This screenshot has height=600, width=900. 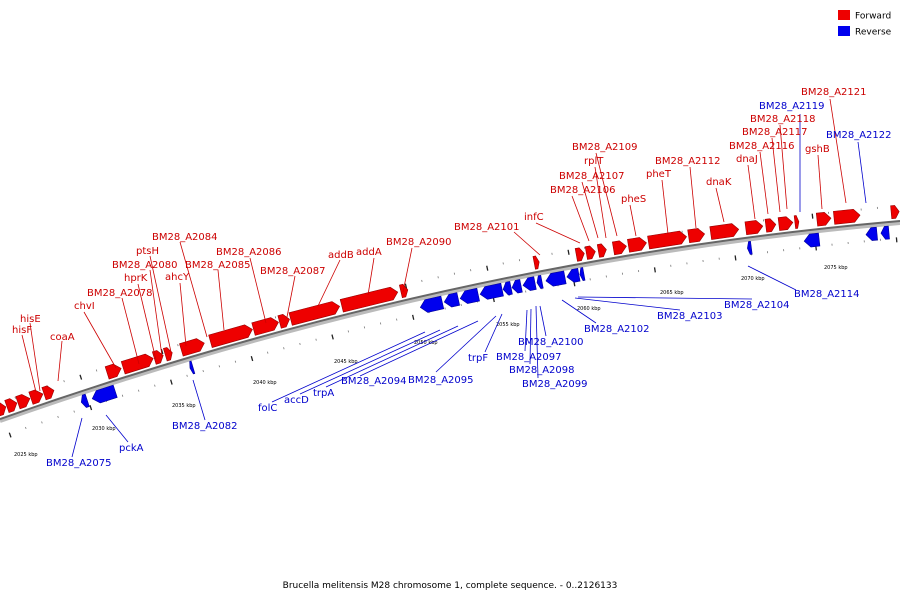 I want to click on gene-label: trpA, so click(x=323, y=393).